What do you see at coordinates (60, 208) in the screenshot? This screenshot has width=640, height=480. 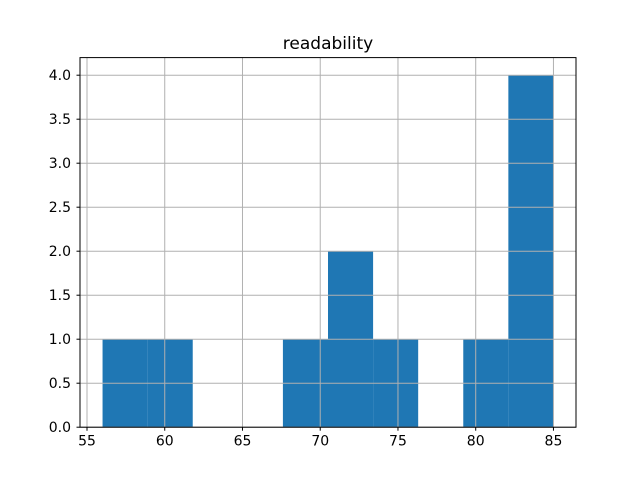 I see `y-tick-label: 2.5` at bounding box center [60, 208].